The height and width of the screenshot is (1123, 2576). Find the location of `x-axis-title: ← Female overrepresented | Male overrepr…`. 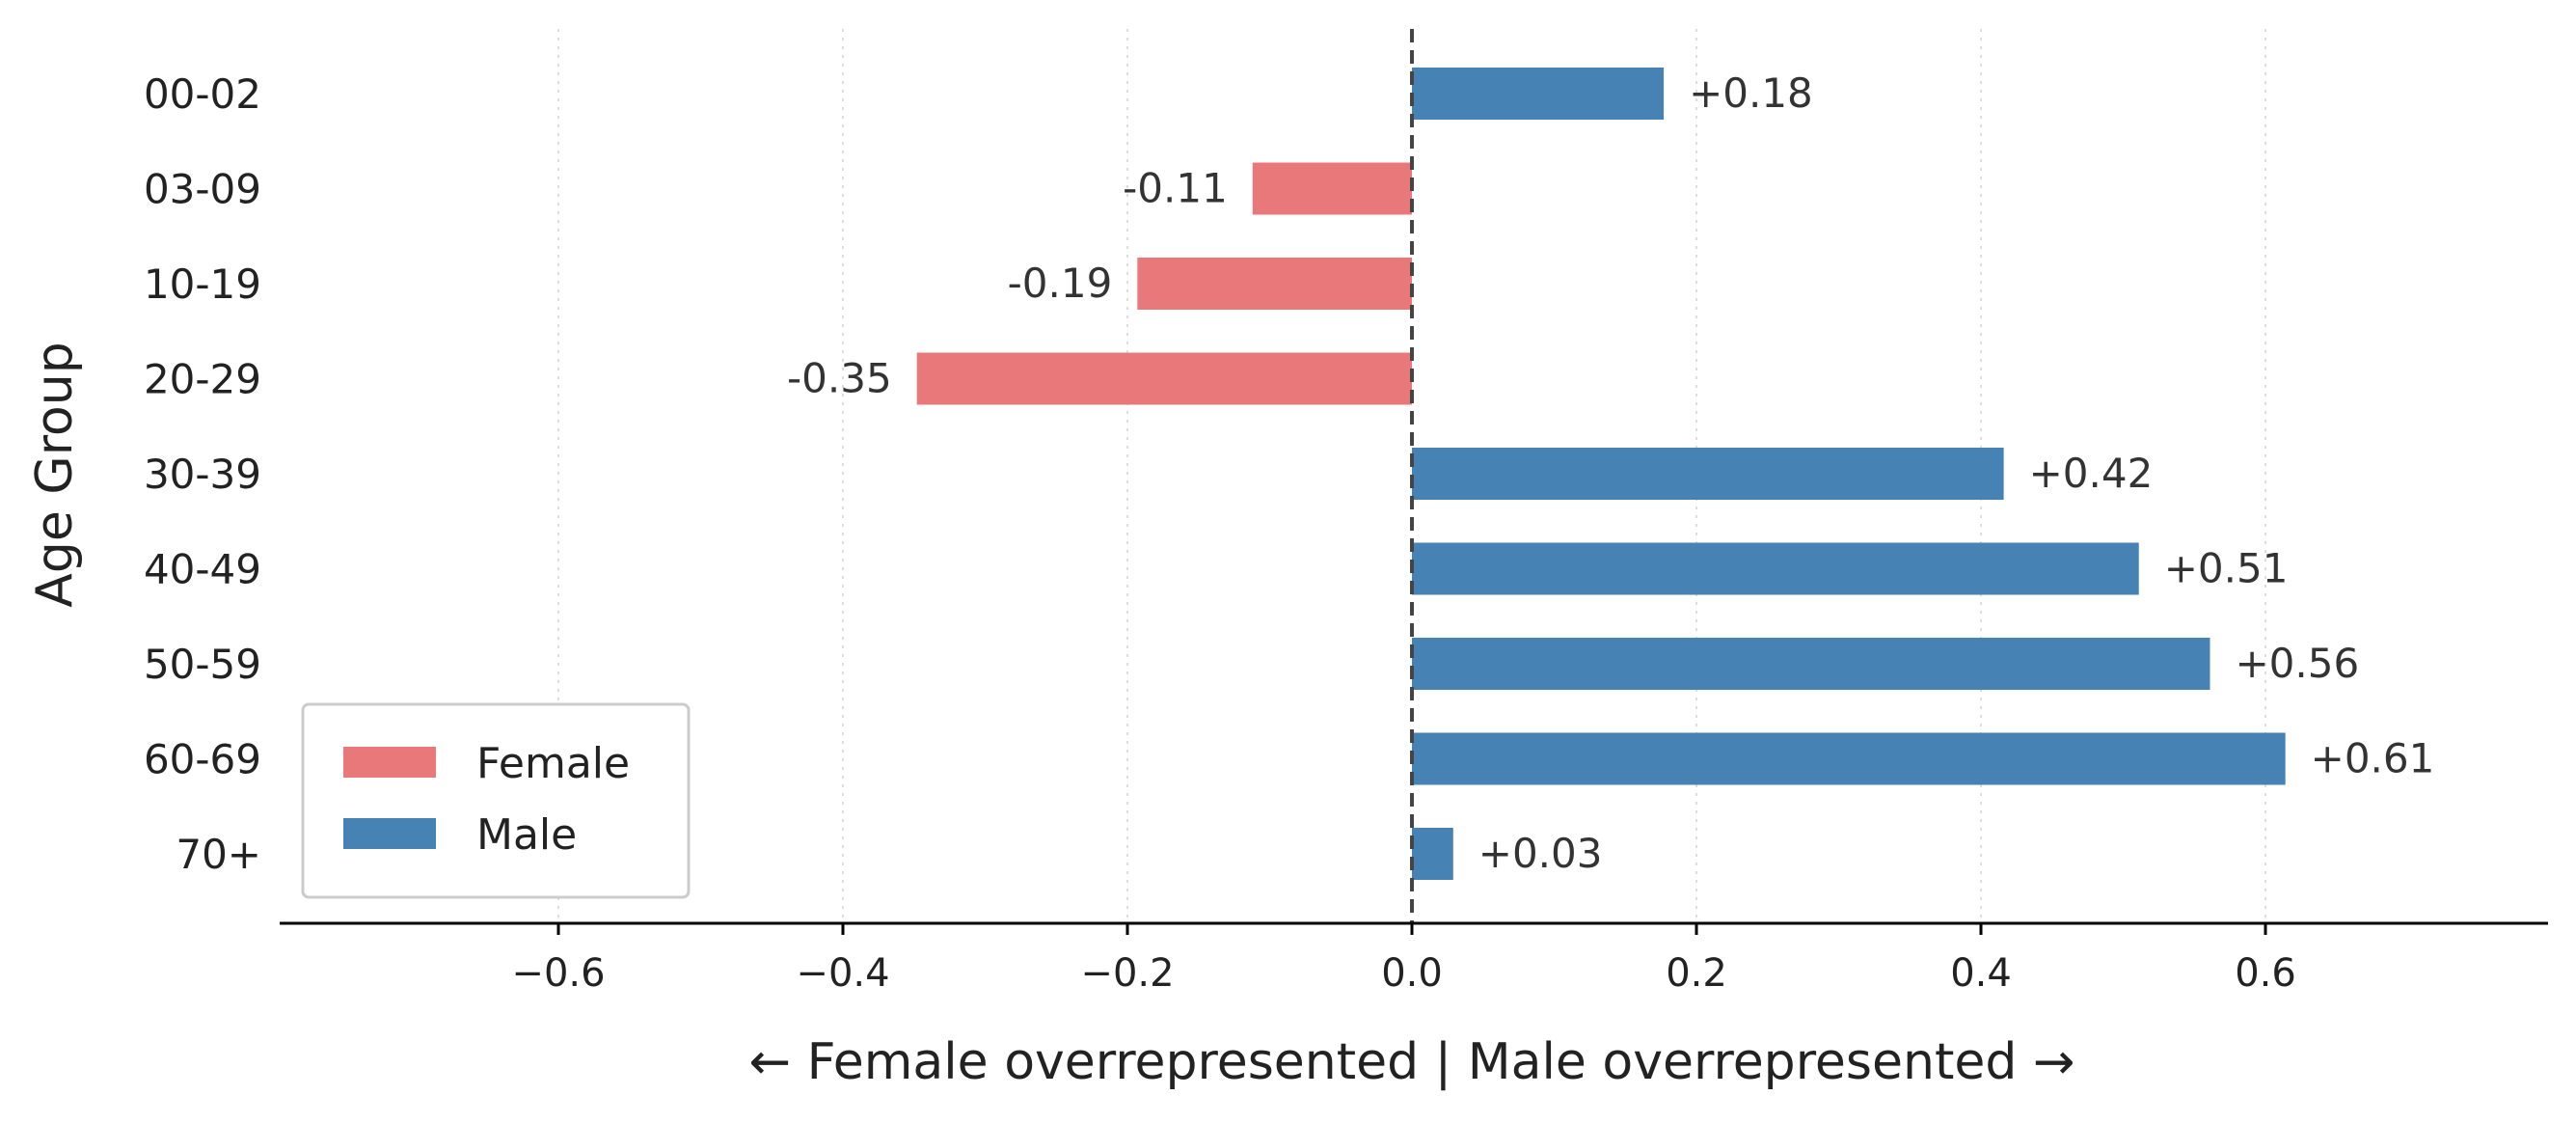

x-axis-title: ← Female overrepresented | Male overrepr… is located at coordinates (1412, 1062).